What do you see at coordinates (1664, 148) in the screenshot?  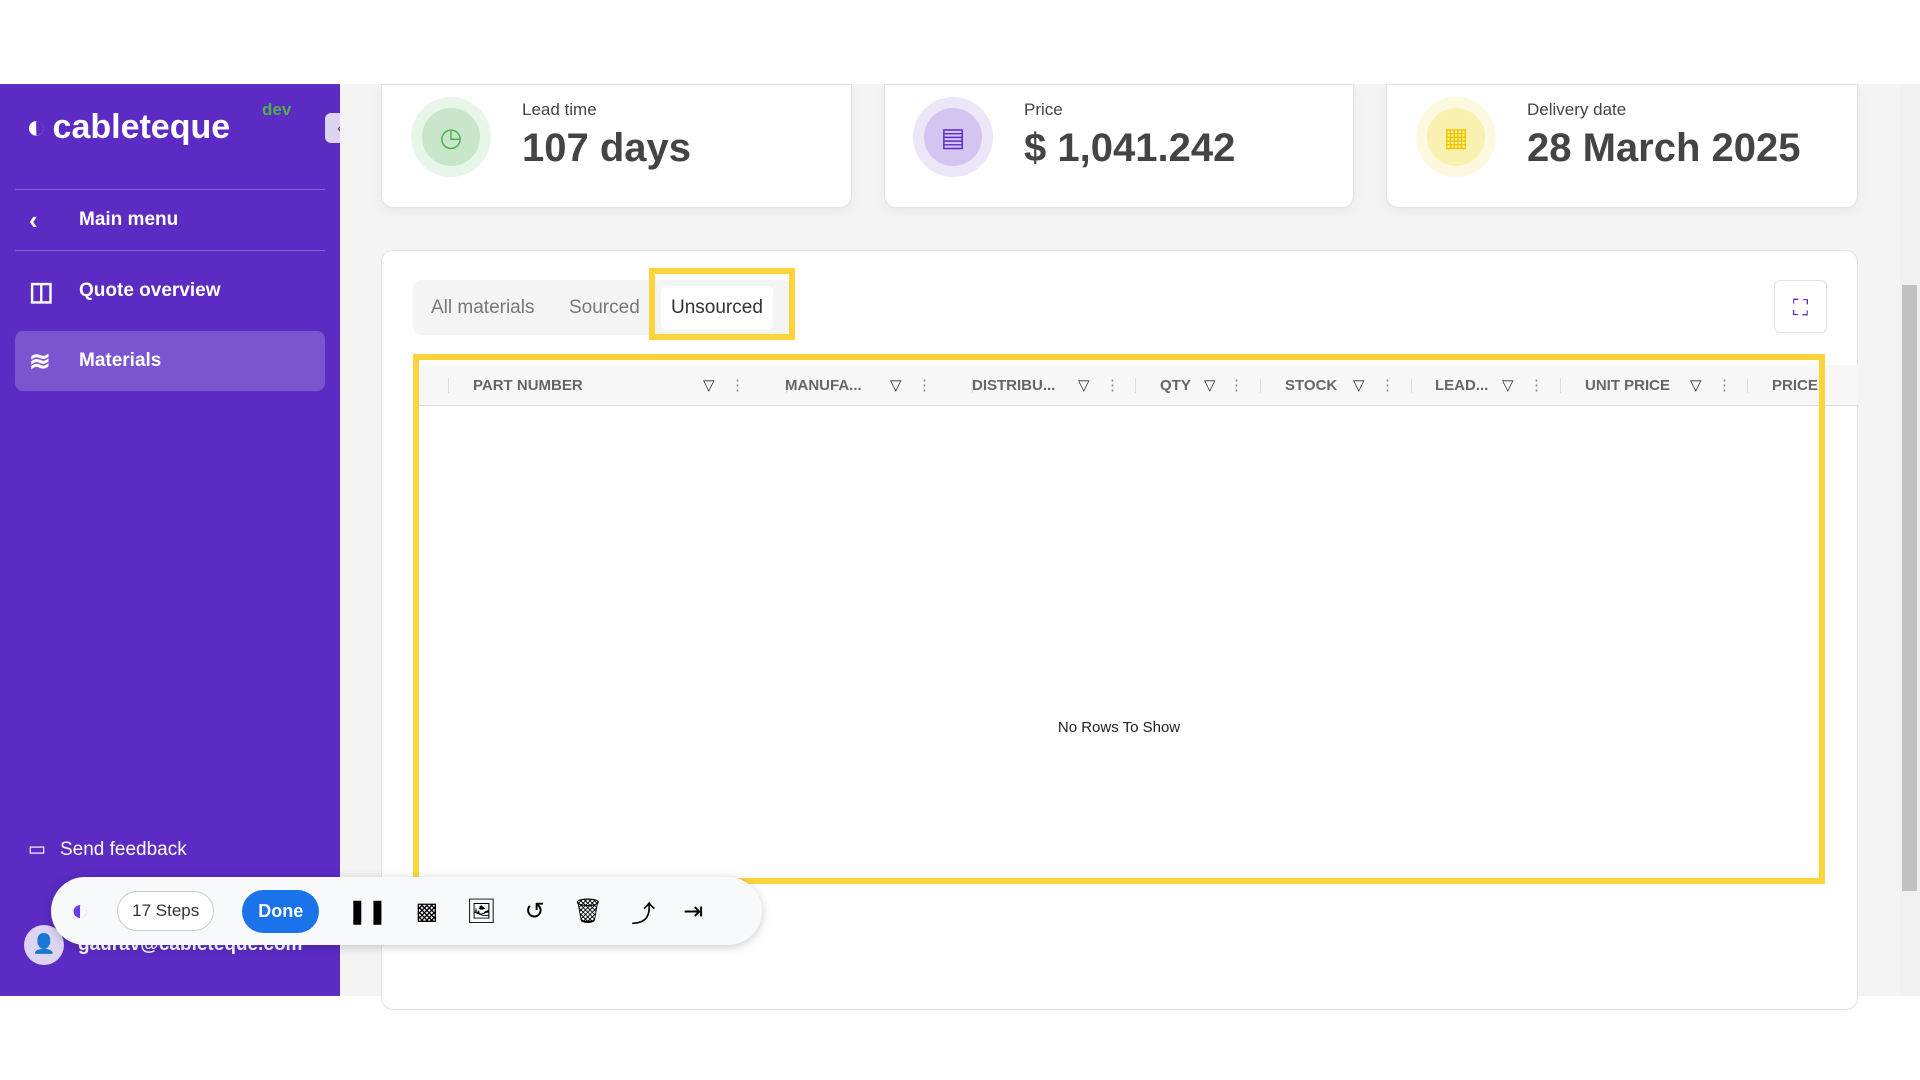 I see `card-value: 28 March 2025` at bounding box center [1664, 148].